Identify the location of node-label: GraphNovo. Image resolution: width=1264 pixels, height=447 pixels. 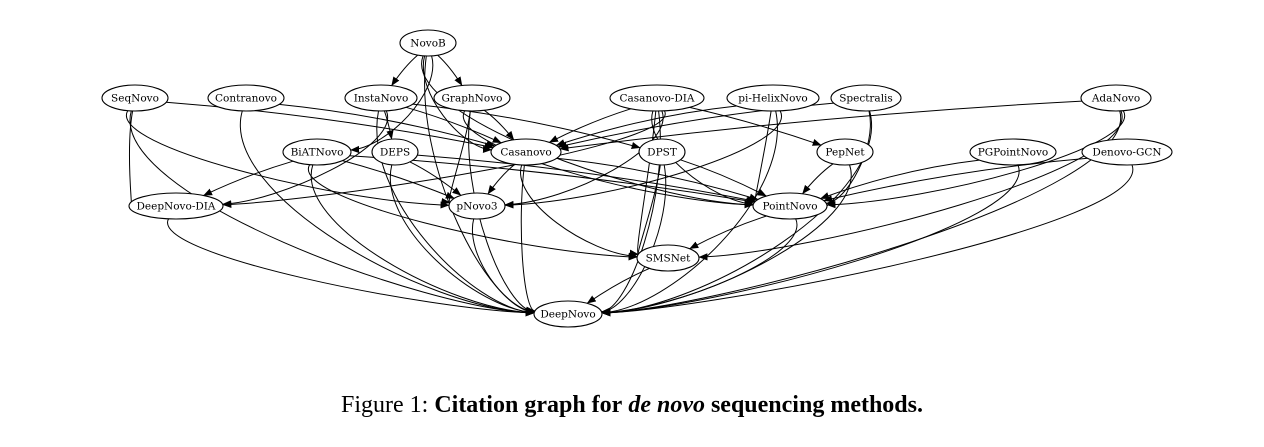
(472, 99).